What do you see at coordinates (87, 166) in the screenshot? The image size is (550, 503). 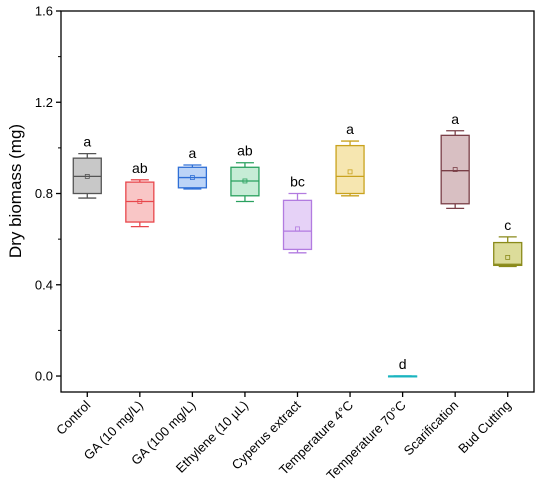 I see `box-1: a` at bounding box center [87, 166].